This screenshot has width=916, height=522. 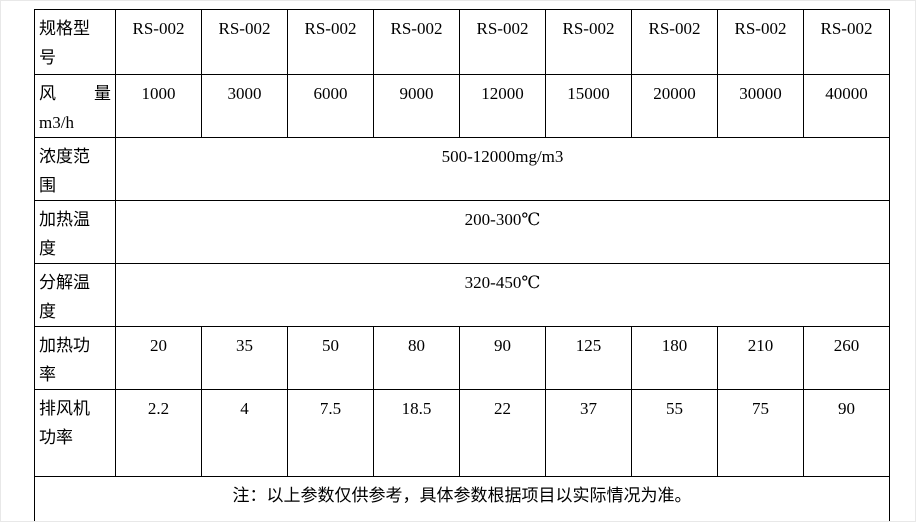 I want to click on row-label-line: m3/h, so click(x=56, y=122).